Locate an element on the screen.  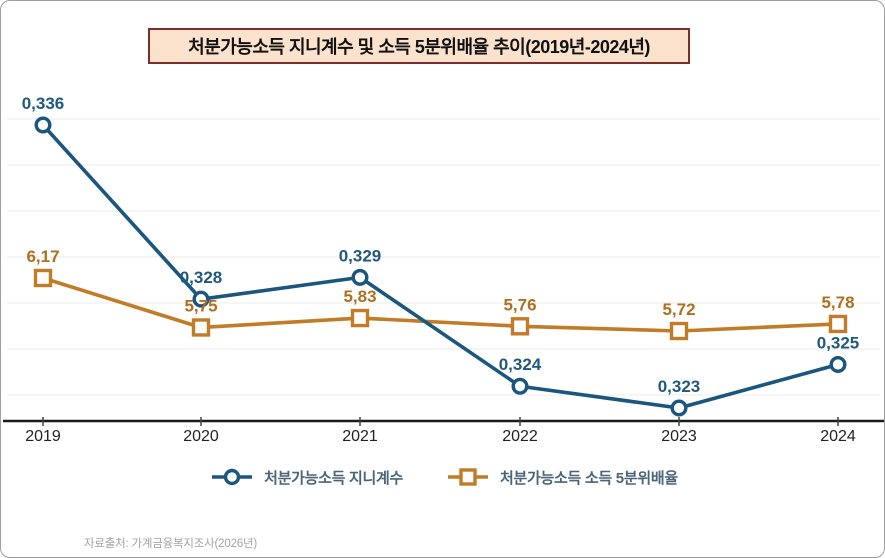
data-point-label: 0,328 is located at coordinates (201, 277).